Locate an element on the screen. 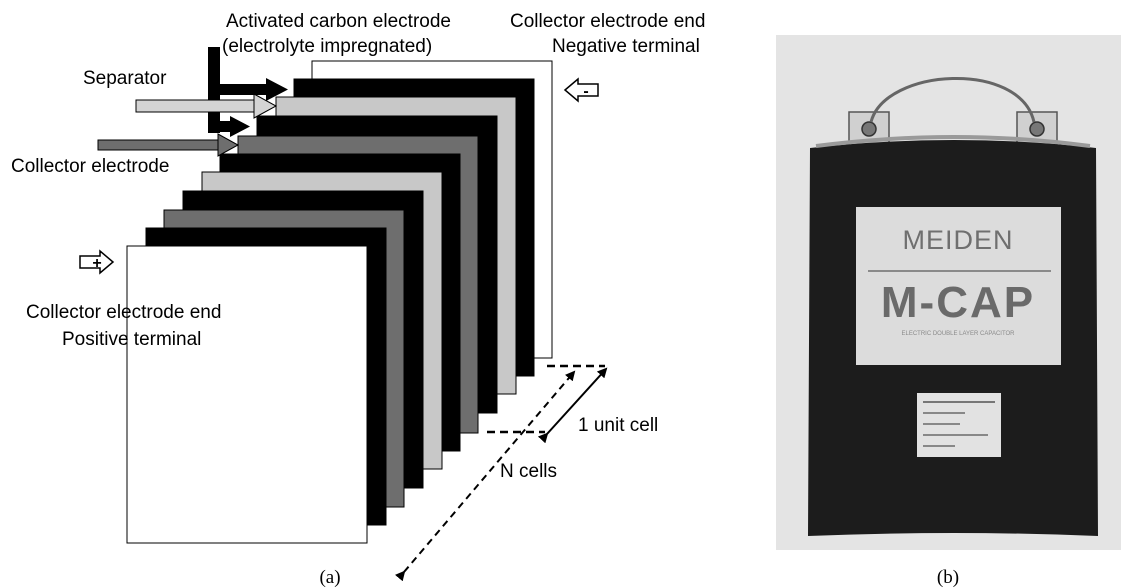  brand-text: MEIDEN is located at coordinates (957, 240).